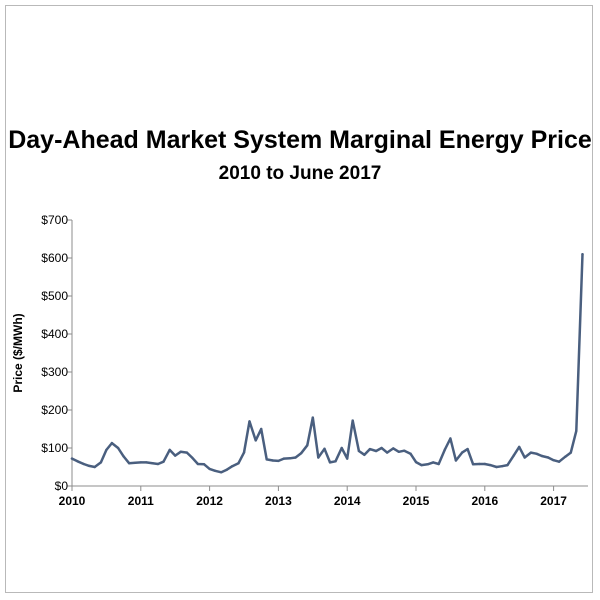 The image size is (600, 600). I want to click on y-tick-label: $200, so click(54, 410).